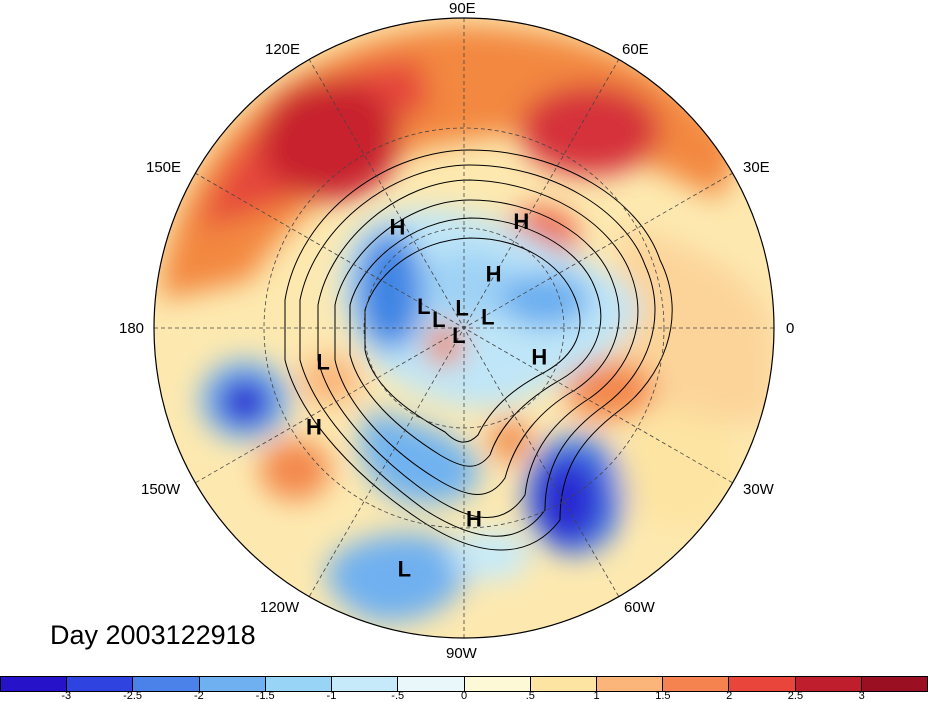 The width and height of the screenshot is (928, 702). I want to click on longitude-label-60e: 60E, so click(635, 49).